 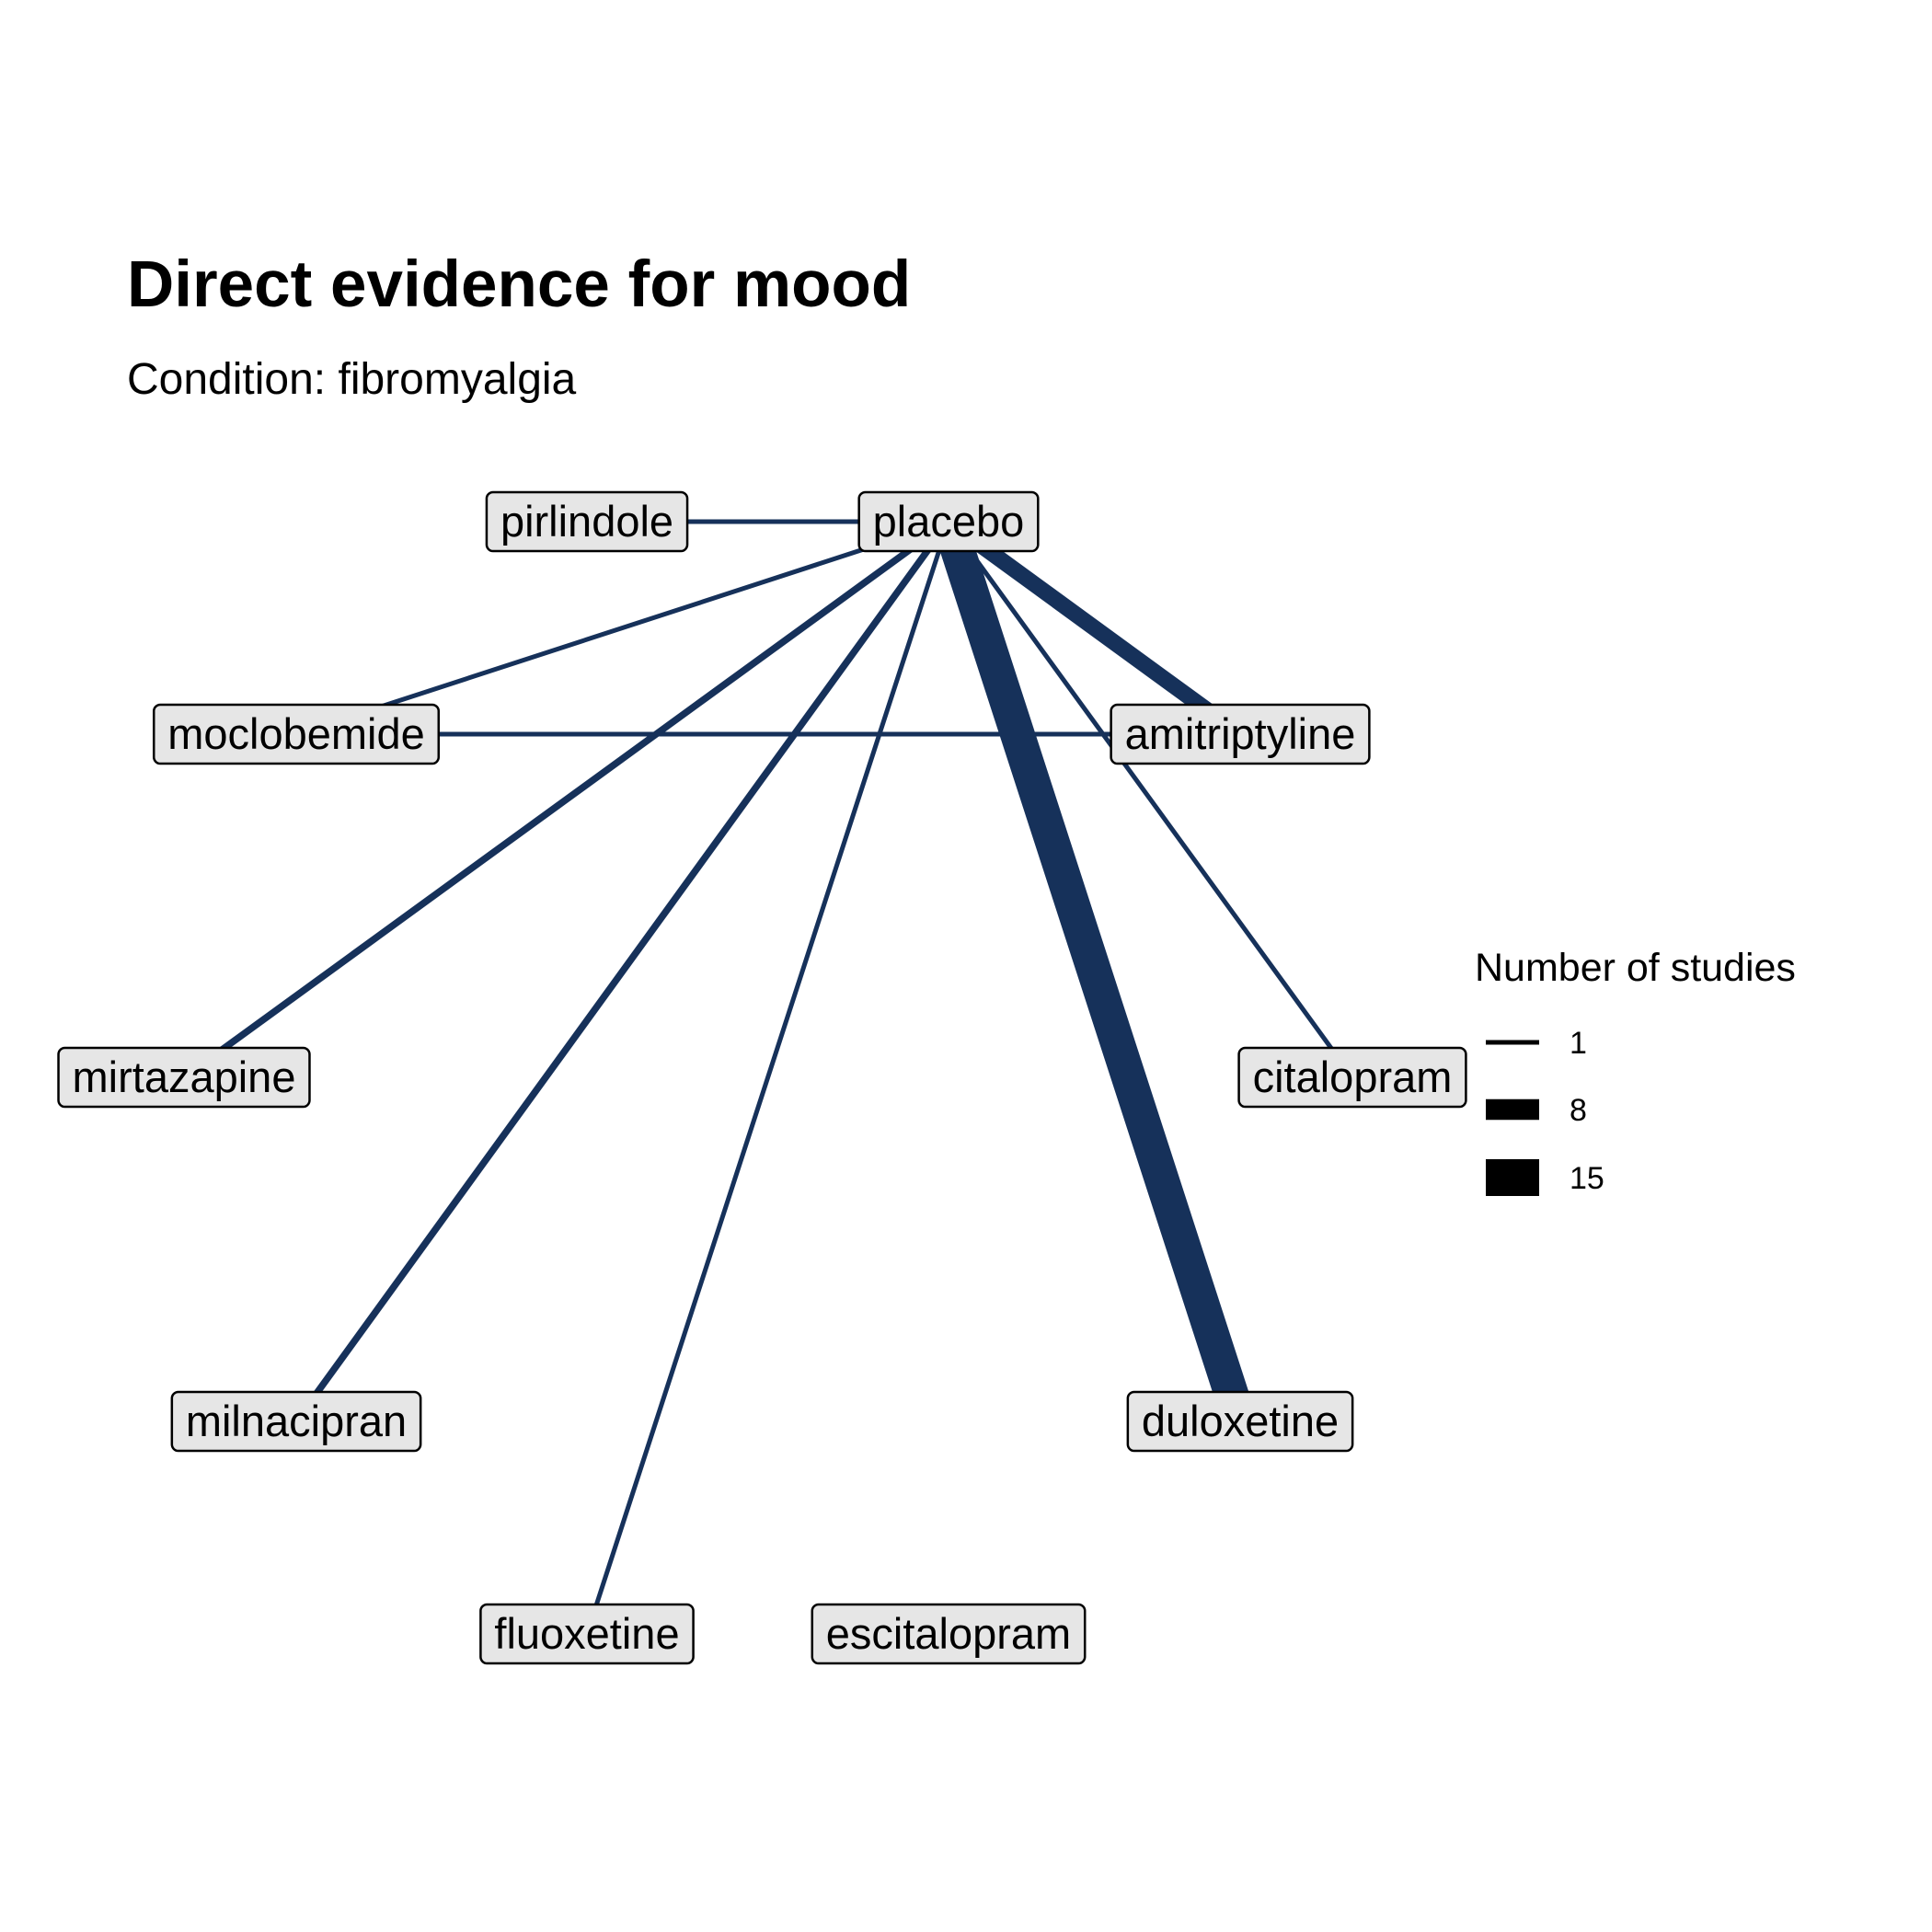 I want to click on node-box-placebo, so click(x=949, y=521).